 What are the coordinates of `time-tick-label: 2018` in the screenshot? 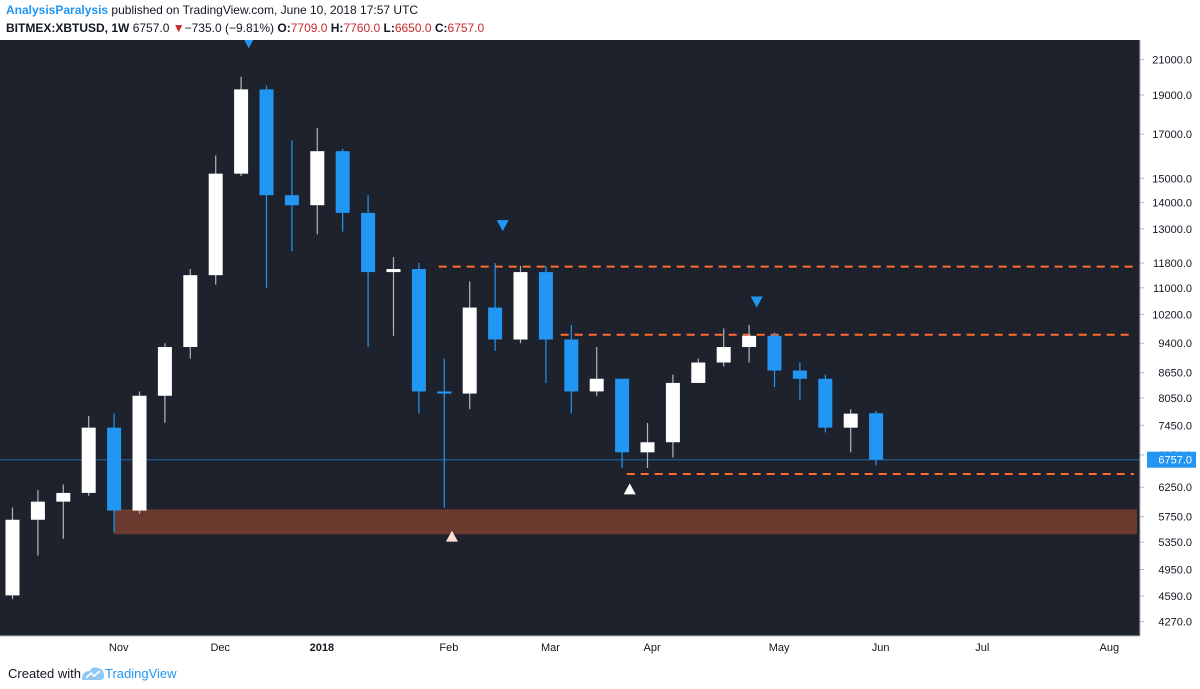 It's located at (322, 648).